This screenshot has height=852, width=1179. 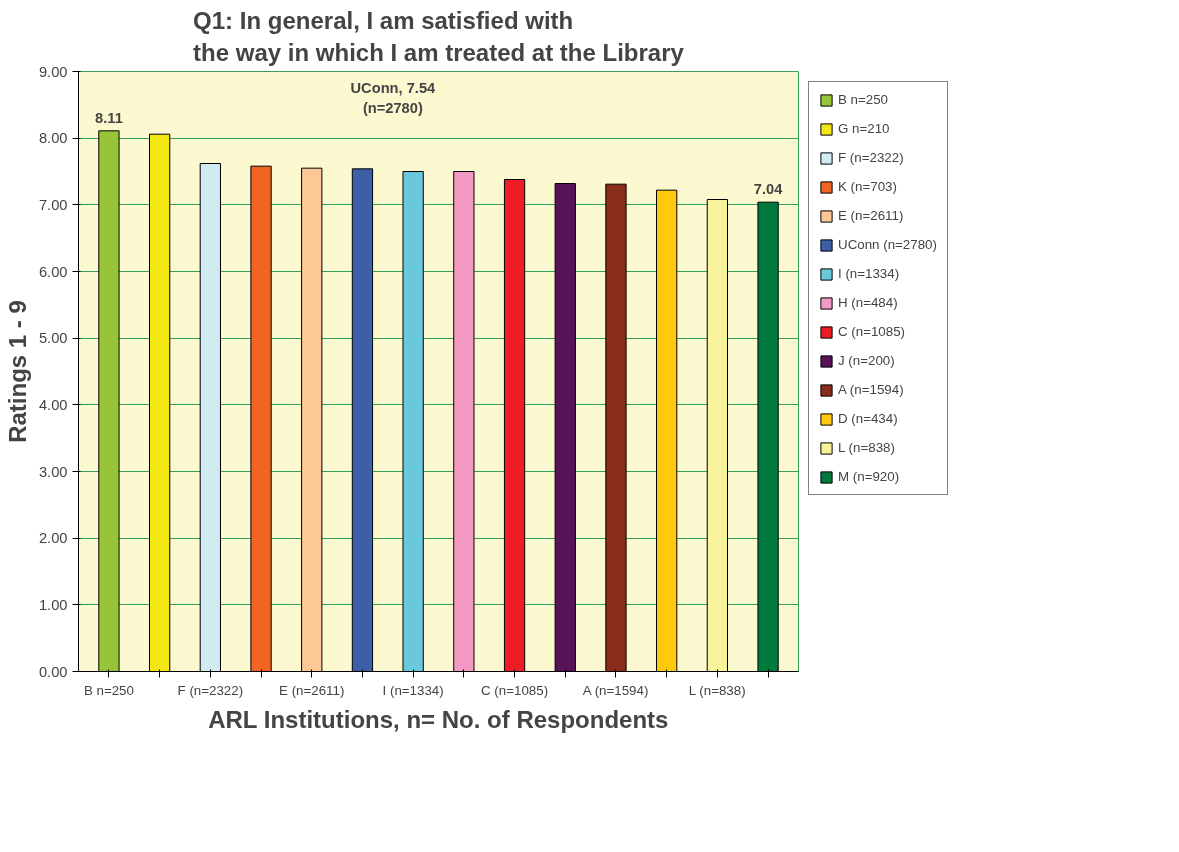 I want to click on legend-label: B n=250, so click(x=863, y=99).